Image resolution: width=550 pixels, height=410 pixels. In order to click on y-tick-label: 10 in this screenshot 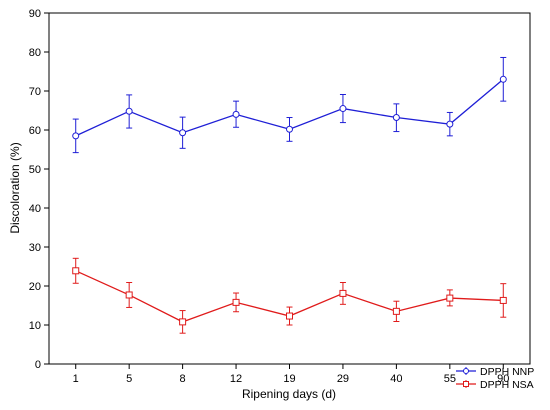, I will do `click(35, 326)`.